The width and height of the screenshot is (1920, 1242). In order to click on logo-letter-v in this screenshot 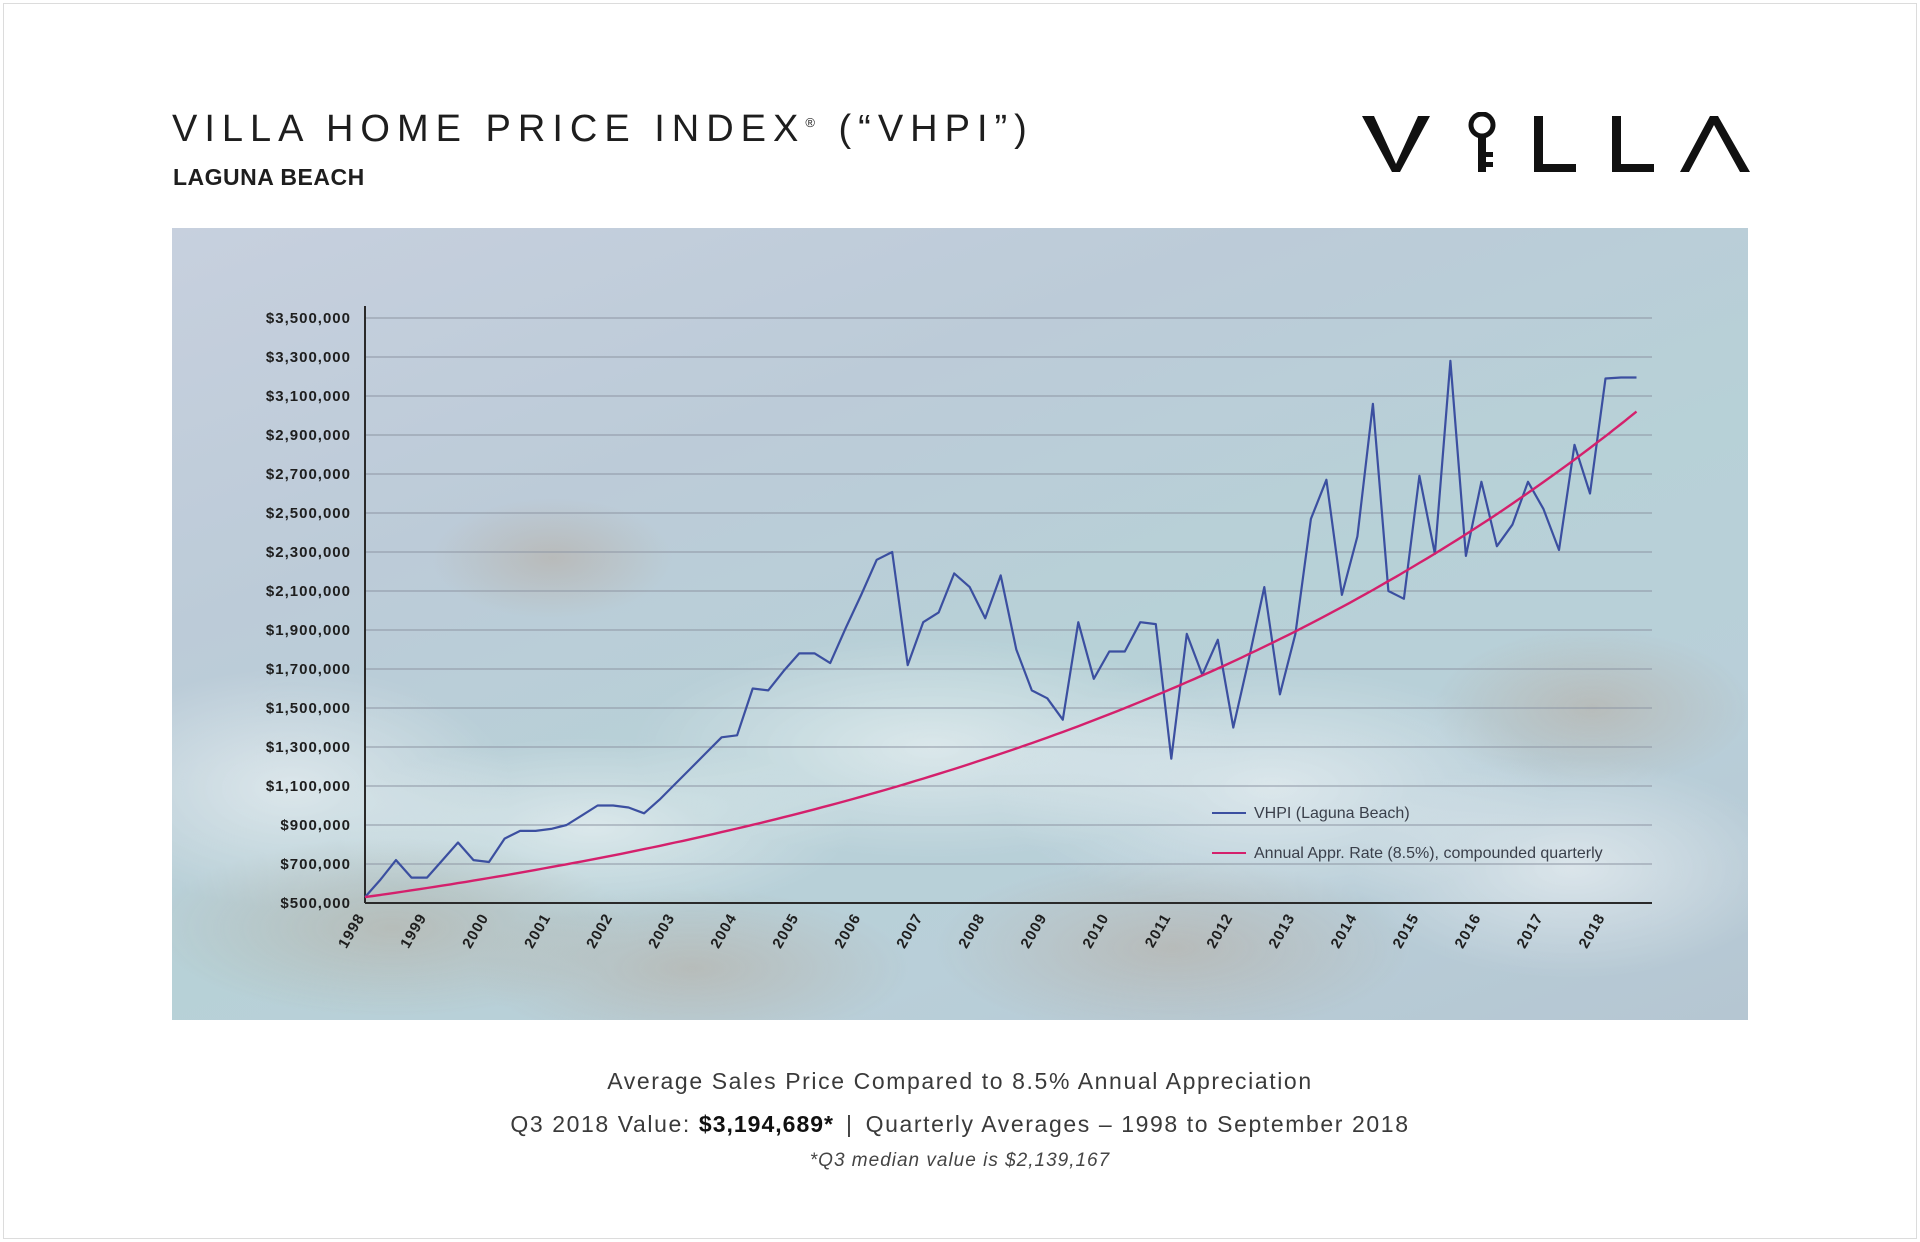, I will do `click(1396, 144)`.